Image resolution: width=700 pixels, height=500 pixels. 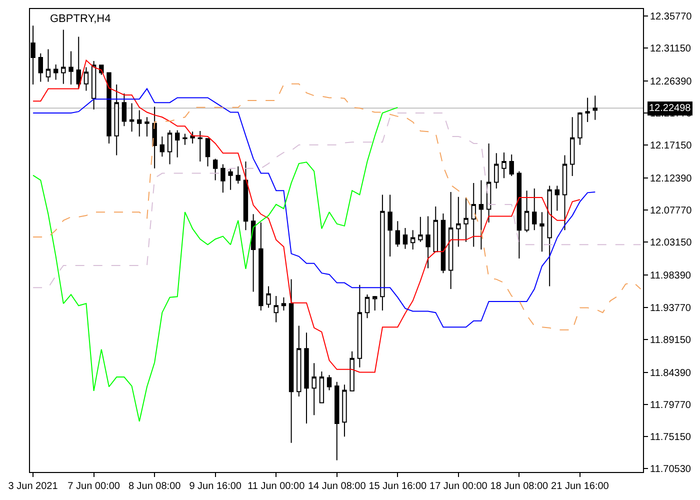 What do you see at coordinates (459, 486) in the screenshot?
I see `x-tick-label: 17 Jun 00:00` at bounding box center [459, 486].